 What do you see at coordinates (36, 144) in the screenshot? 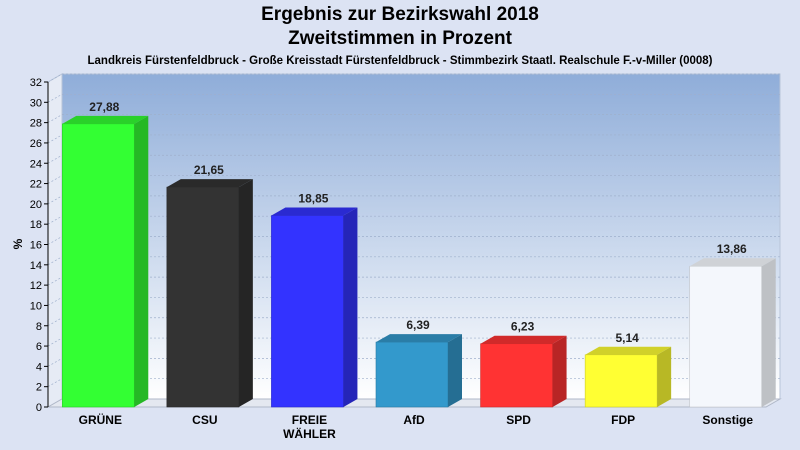
I see `y-tick-label: 26` at bounding box center [36, 144].